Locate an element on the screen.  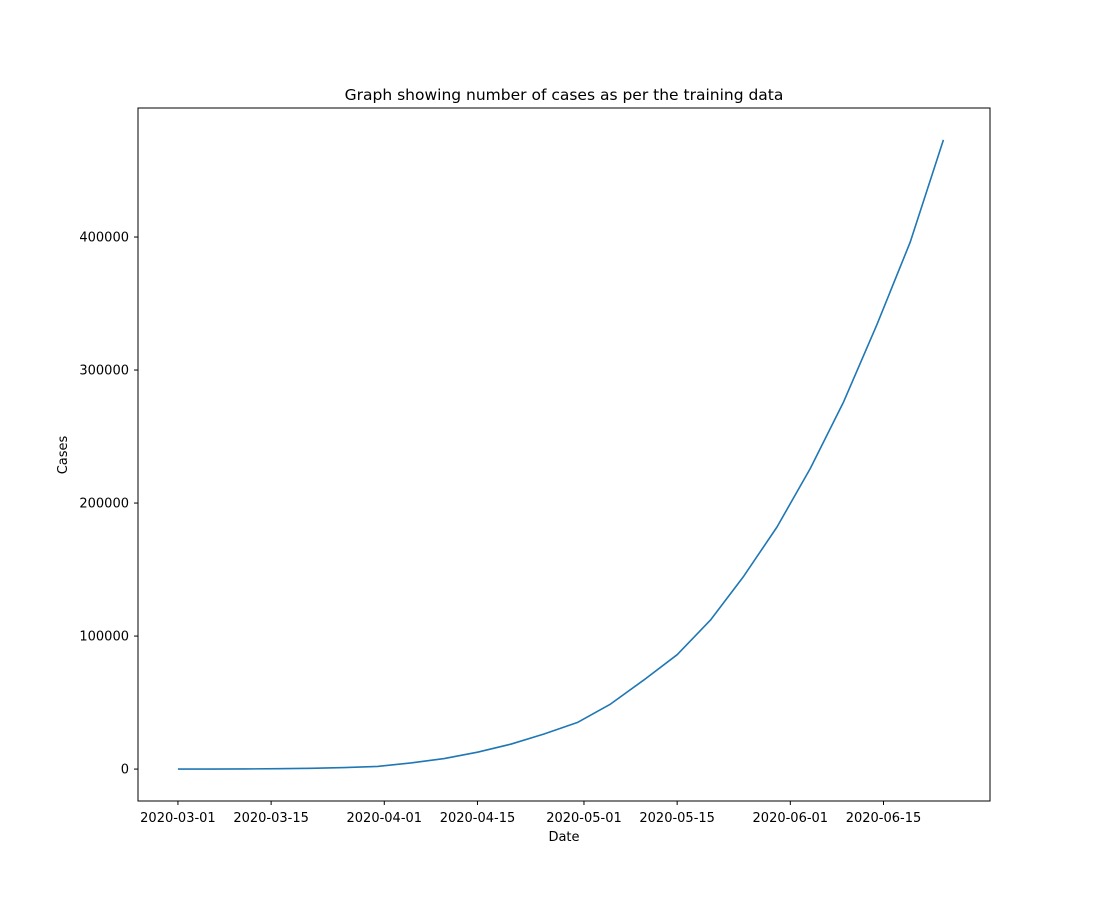
y-tick-label: 200000 is located at coordinates (104, 504).